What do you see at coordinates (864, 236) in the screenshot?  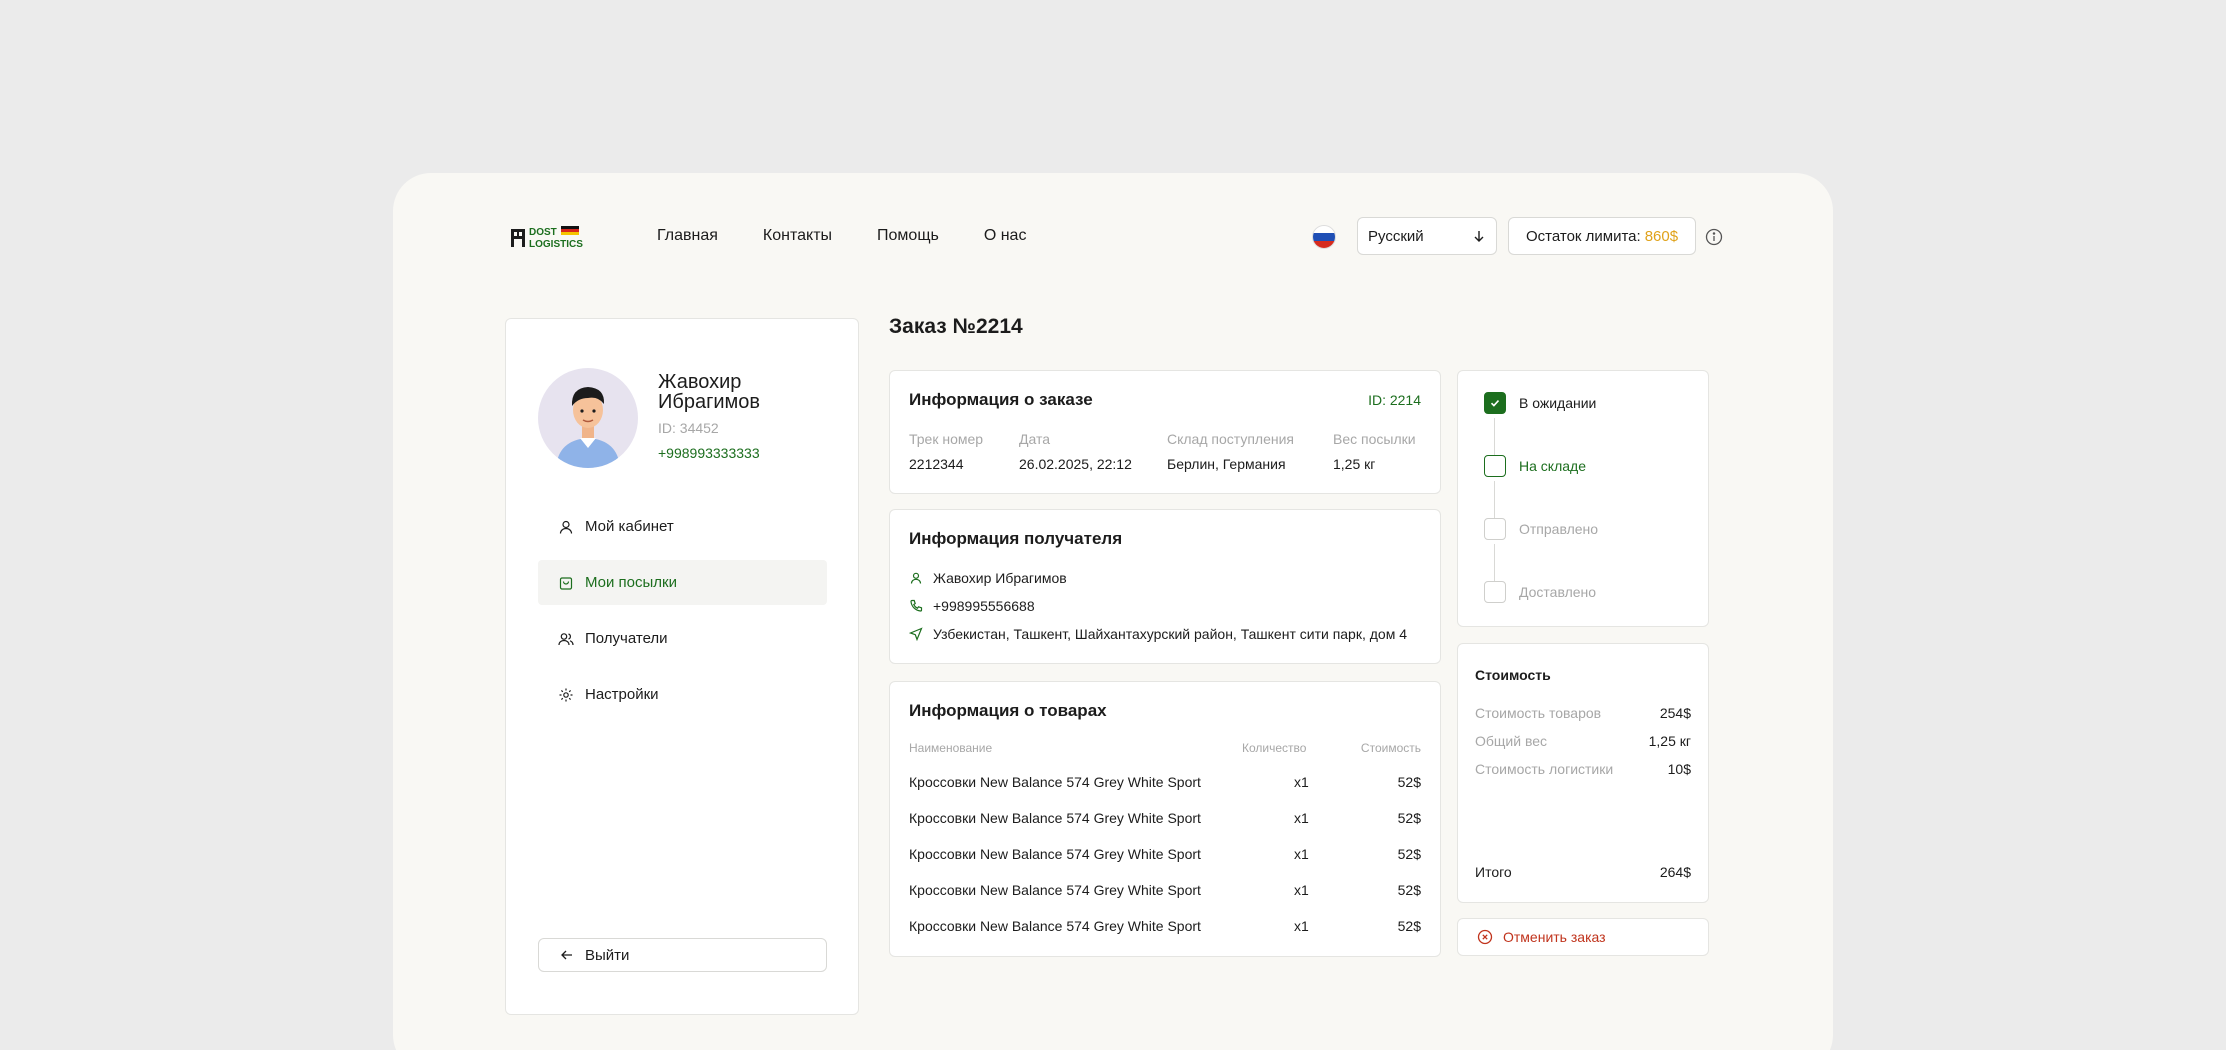 I see `main-nav: Главная Контакты Помощь О нас` at bounding box center [864, 236].